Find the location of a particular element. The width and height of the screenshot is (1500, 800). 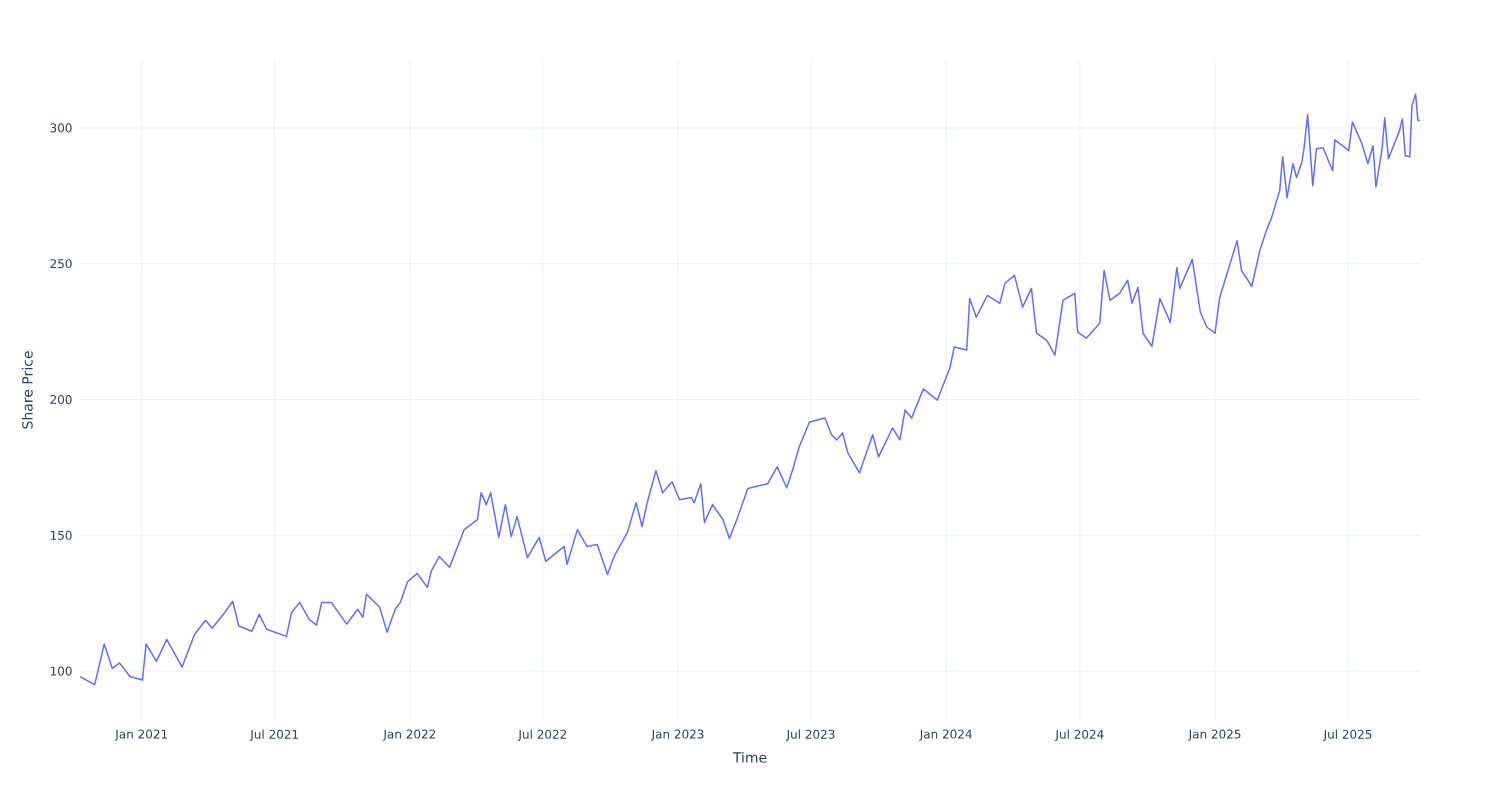

x-tick-label: Jul 2024 is located at coordinates (1079, 735).